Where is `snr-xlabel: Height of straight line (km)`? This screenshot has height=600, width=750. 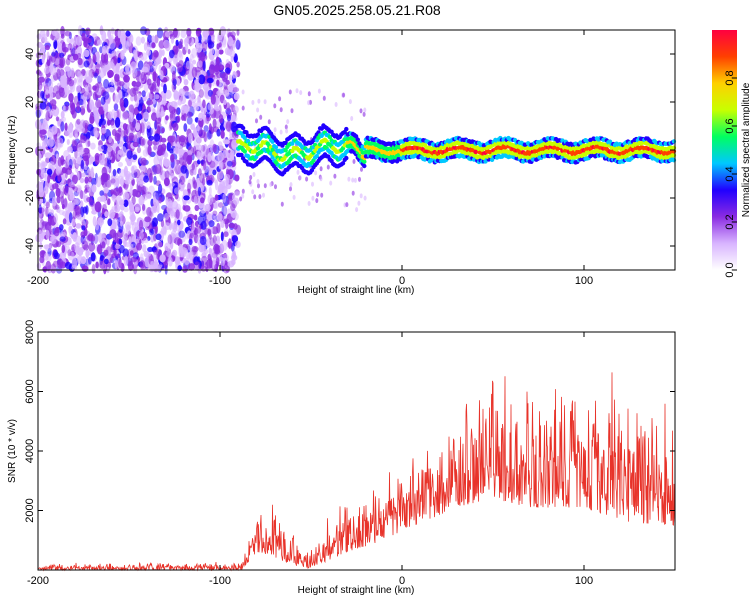
snr-xlabel: Height of straight line (km) is located at coordinates (356, 590).